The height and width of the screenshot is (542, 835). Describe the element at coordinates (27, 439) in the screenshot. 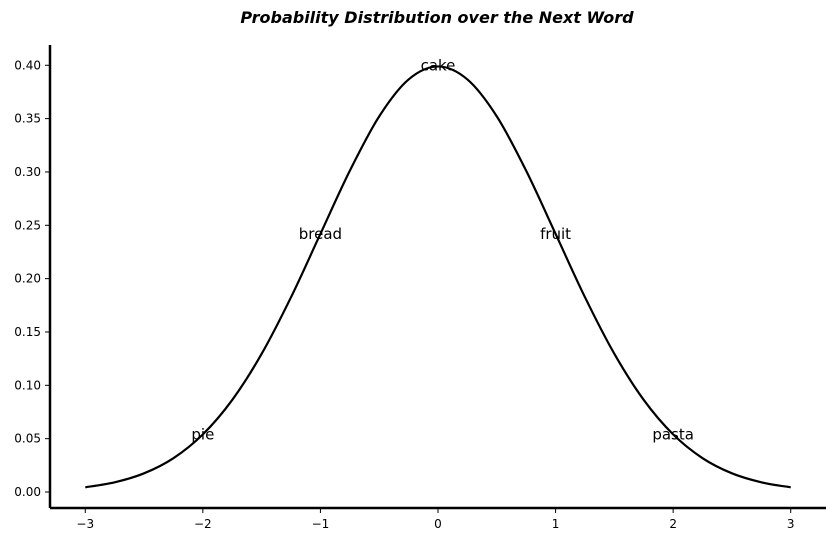

I see `y-tick-label: 0.05` at that location.